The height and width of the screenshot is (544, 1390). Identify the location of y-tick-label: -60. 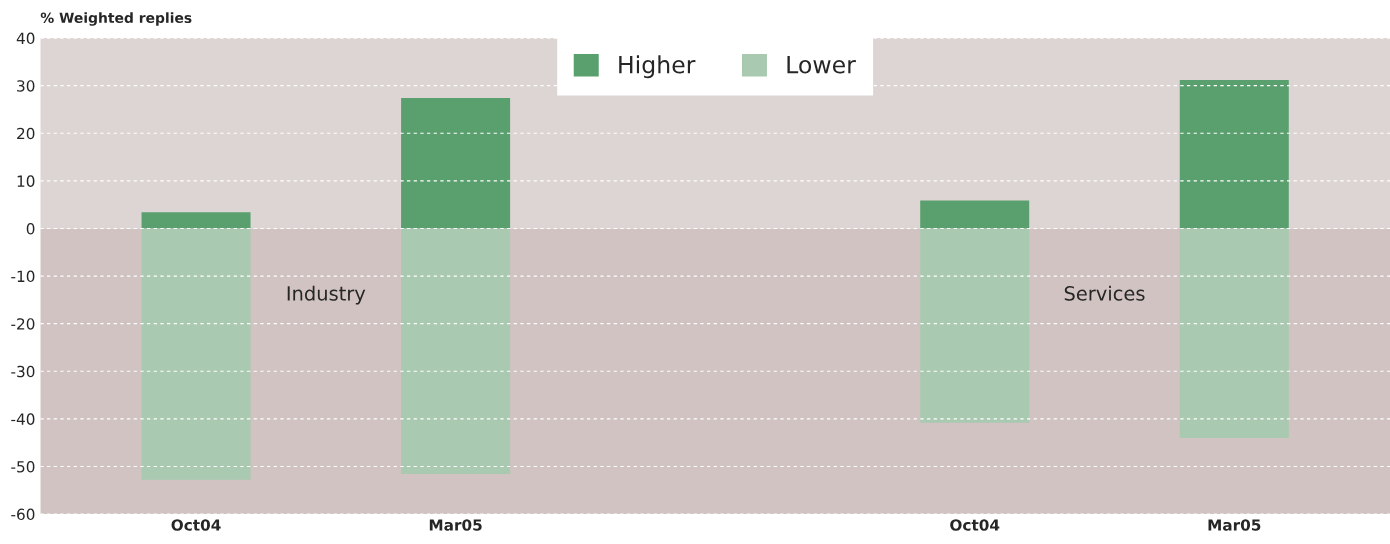
(23, 514).